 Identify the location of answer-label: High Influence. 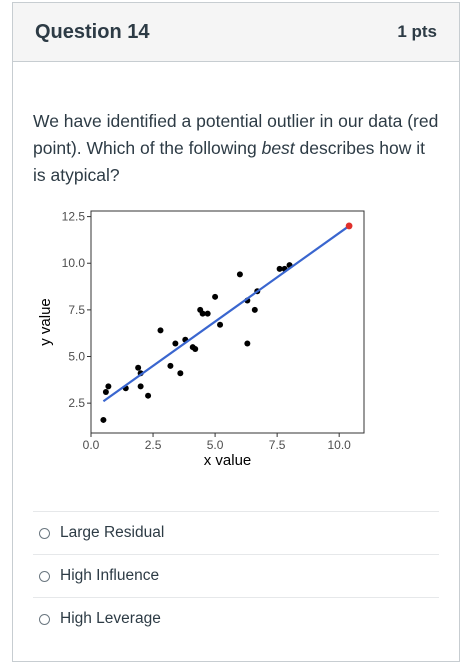
(110, 575).